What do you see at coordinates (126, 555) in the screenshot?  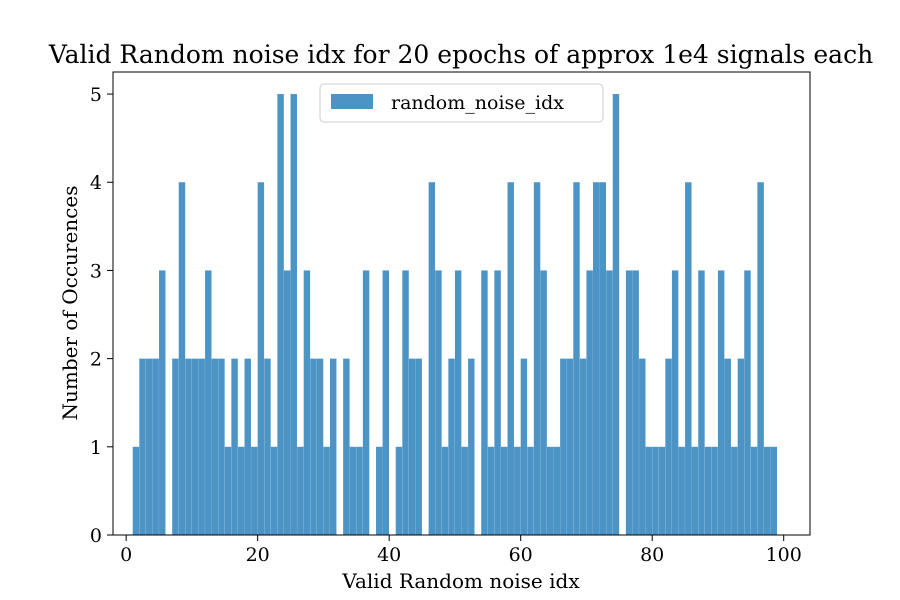 I see `x-tick-label: 0` at bounding box center [126, 555].